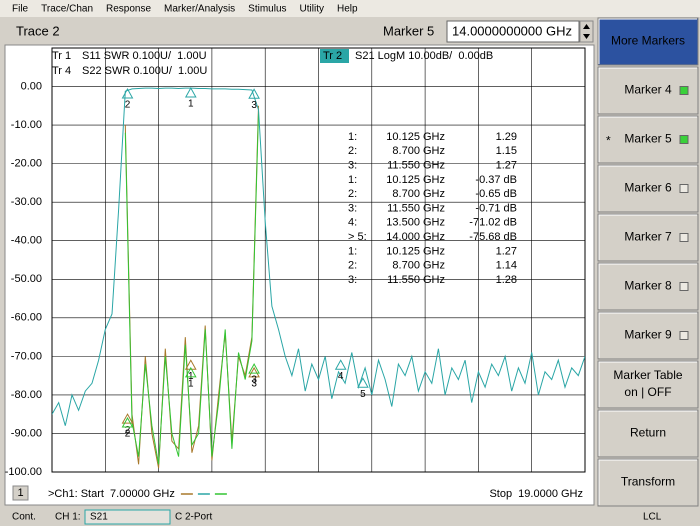  I want to click on marker-value: -0.71 dB, so click(496, 208).